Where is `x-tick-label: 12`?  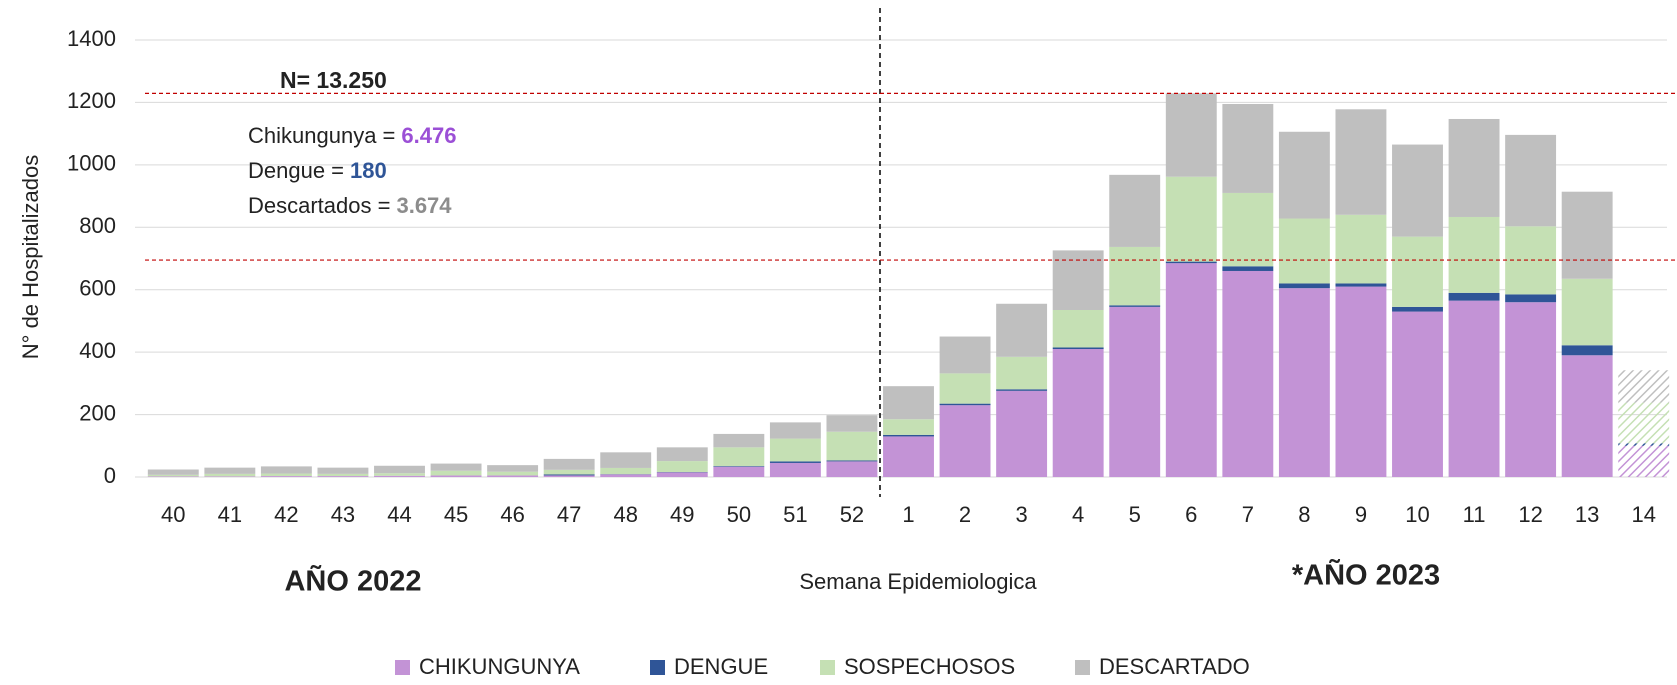 x-tick-label: 12 is located at coordinates (1530, 514).